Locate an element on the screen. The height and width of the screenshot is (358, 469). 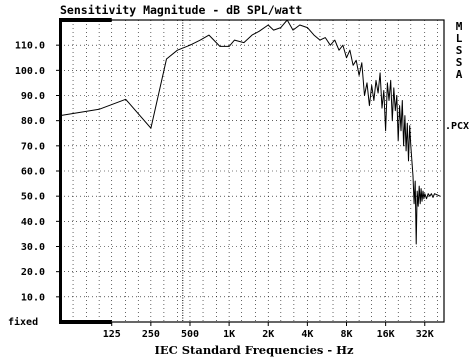
y-axis-bottom-label: fixed is located at coordinates (23, 322).